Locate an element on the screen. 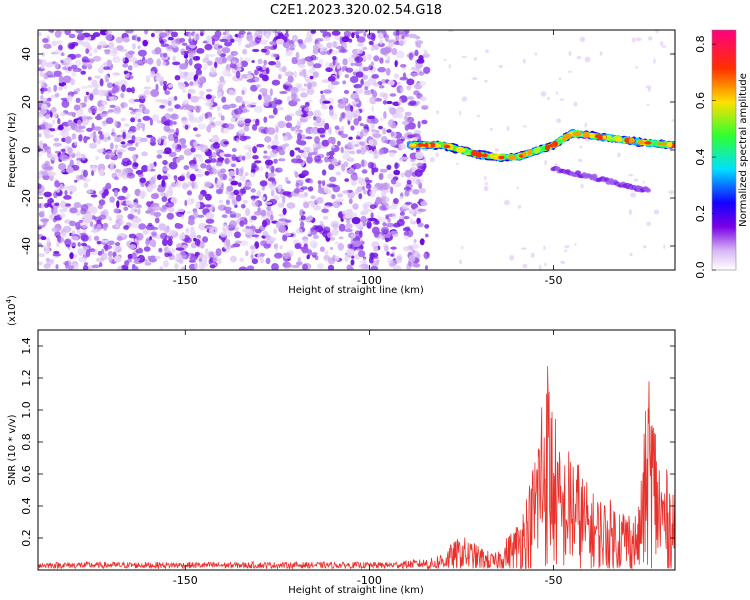 The image size is (750, 600). spectrogram-xtick-label: -50 is located at coordinates (554, 280).